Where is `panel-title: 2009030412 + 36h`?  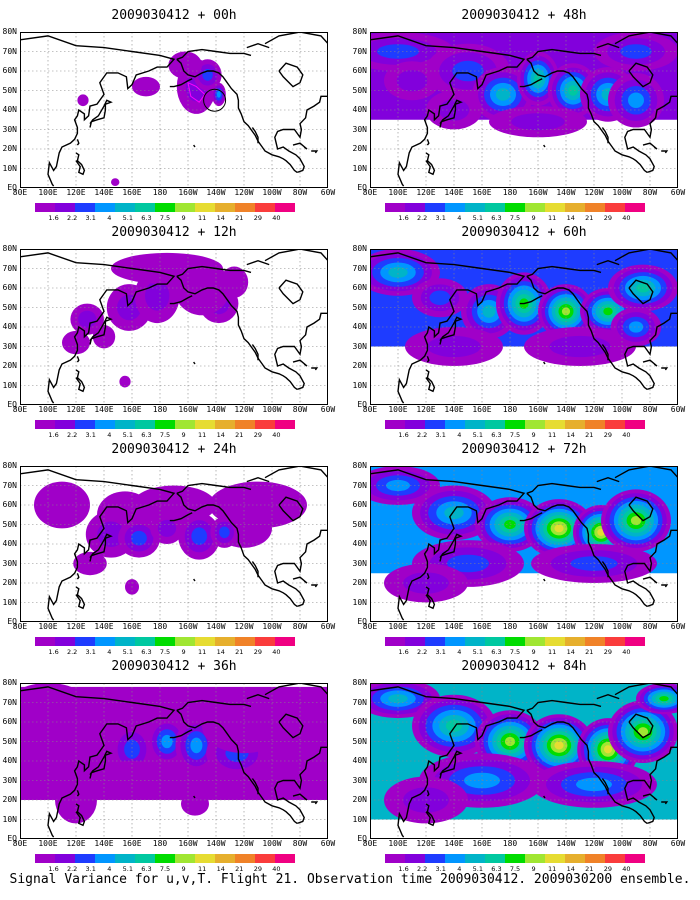
panel-title: 2009030412 + 36h is located at coordinates (174, 666).